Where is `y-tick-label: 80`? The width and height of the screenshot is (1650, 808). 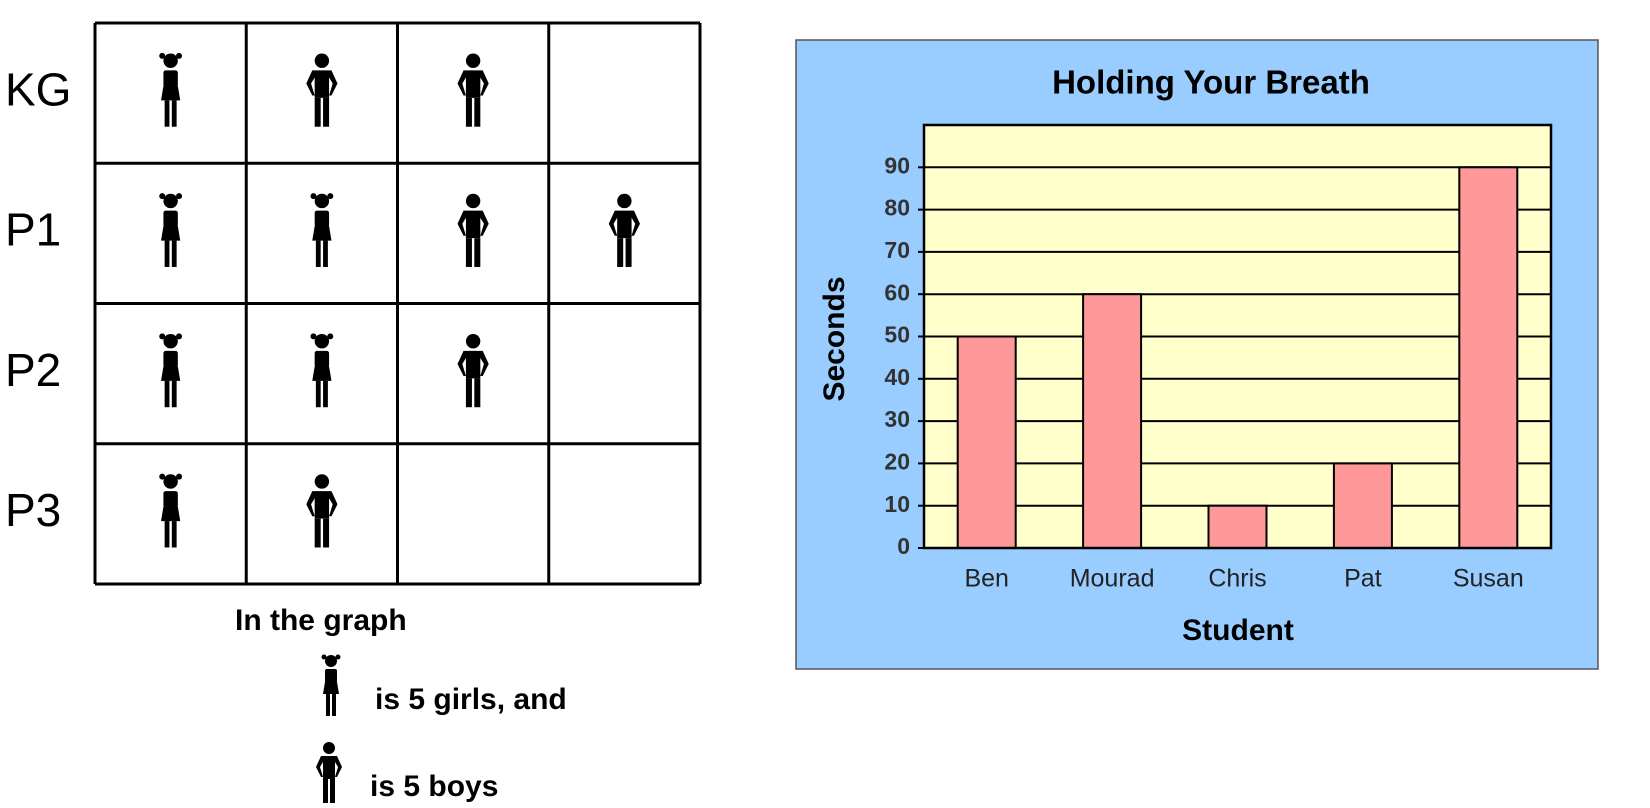
y-tick-label: 80 is located at coordinates (897, 208).